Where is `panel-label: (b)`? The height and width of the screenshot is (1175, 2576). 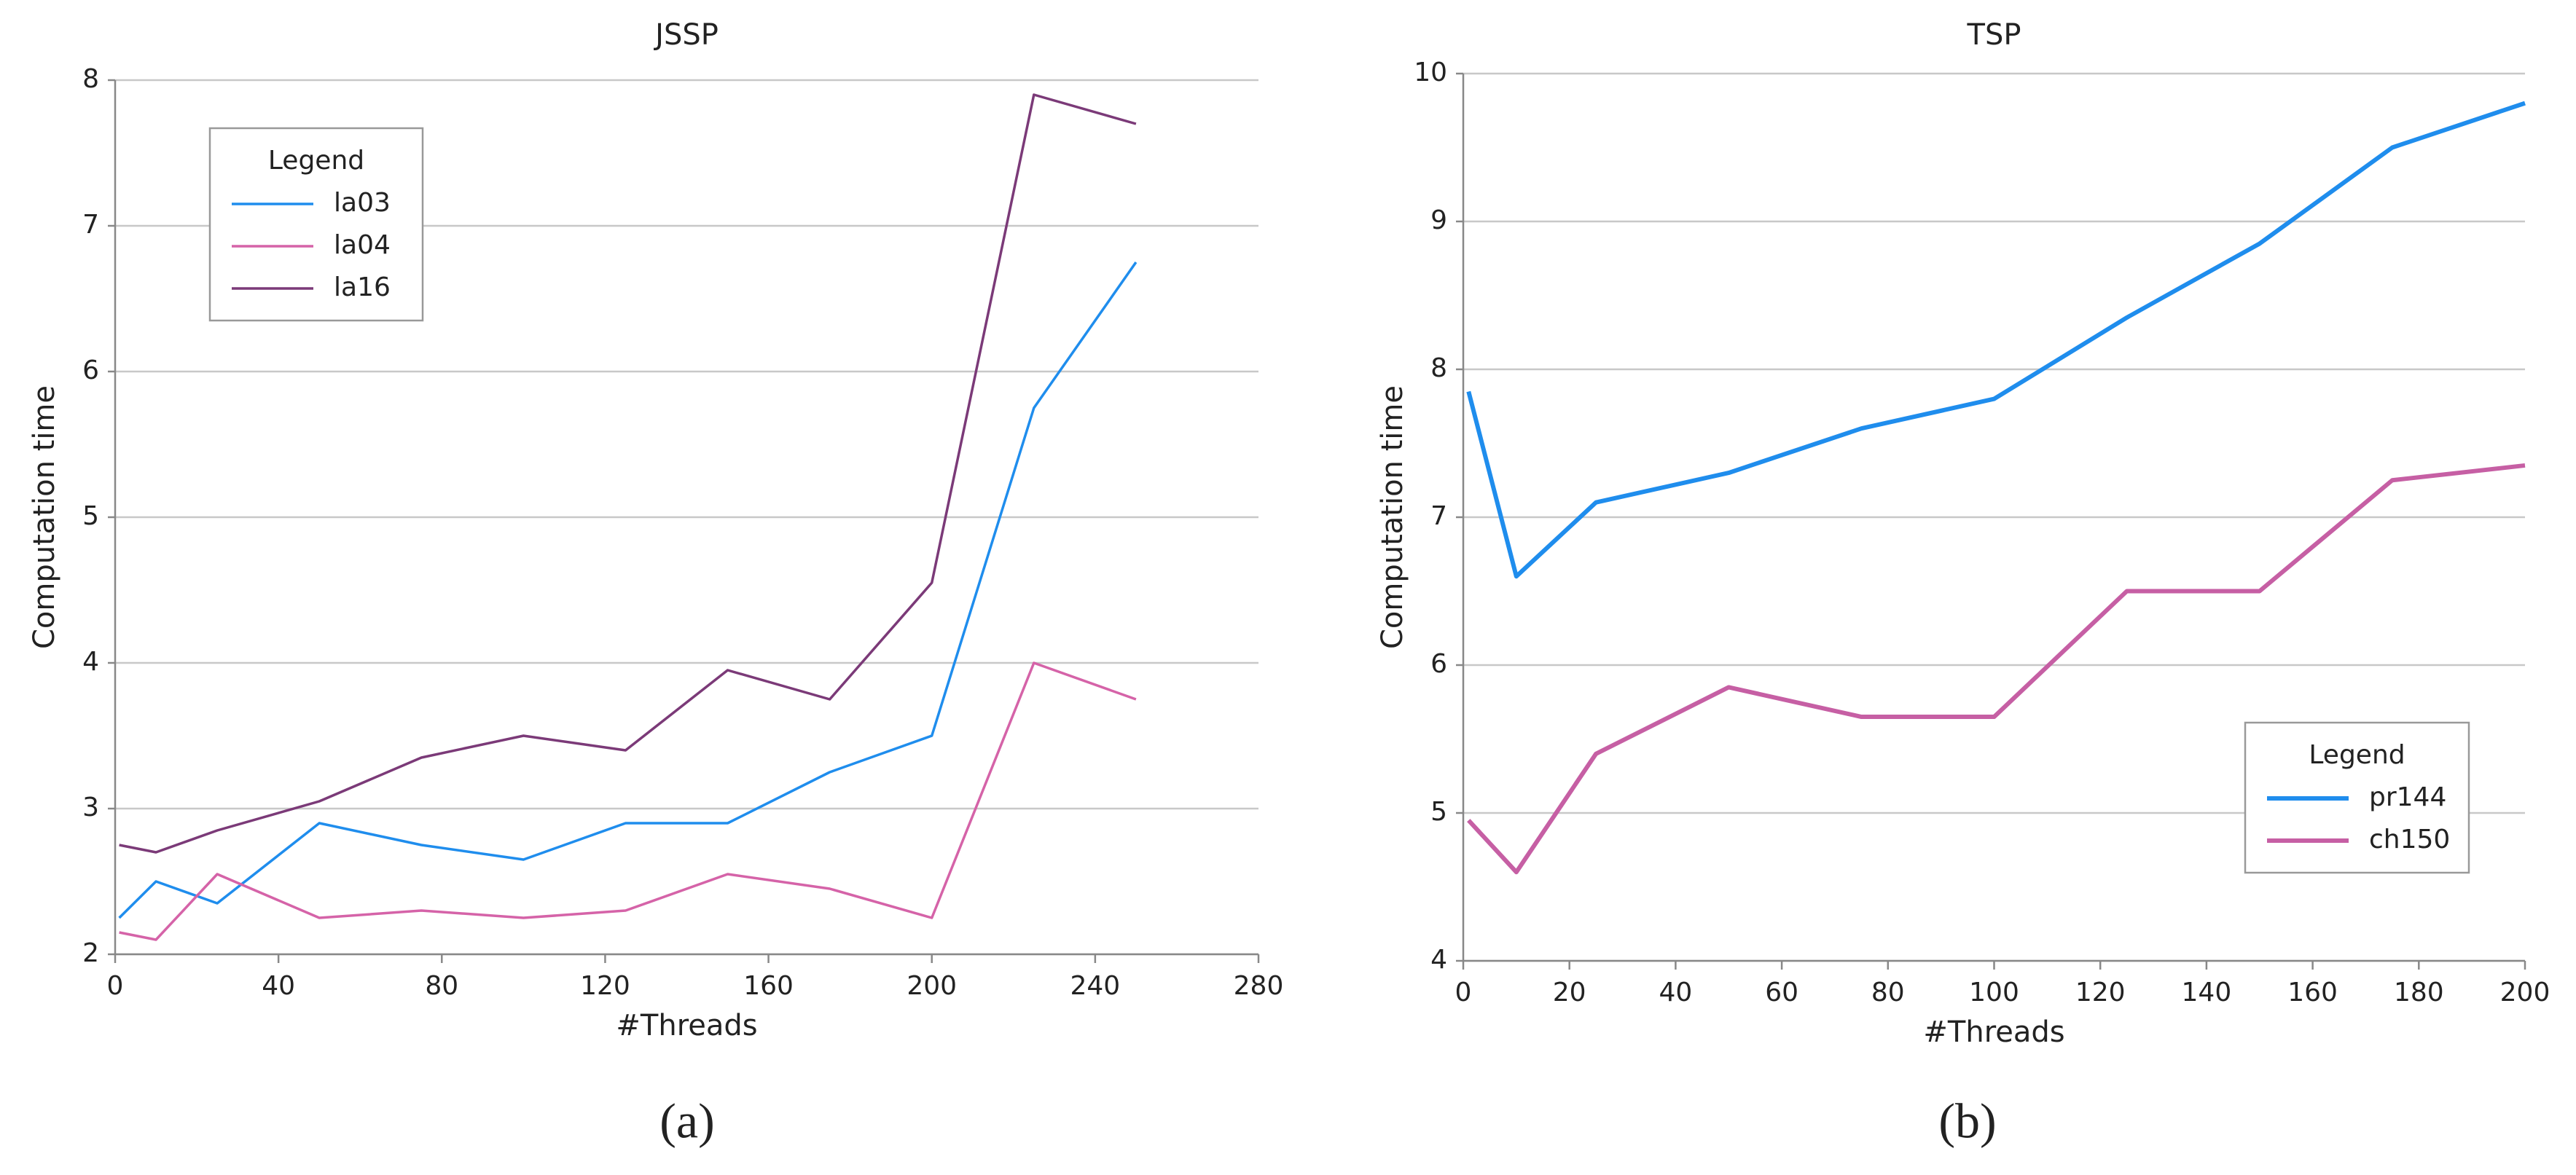
panel-label: (b) is located at coordinates (1967, 1121).